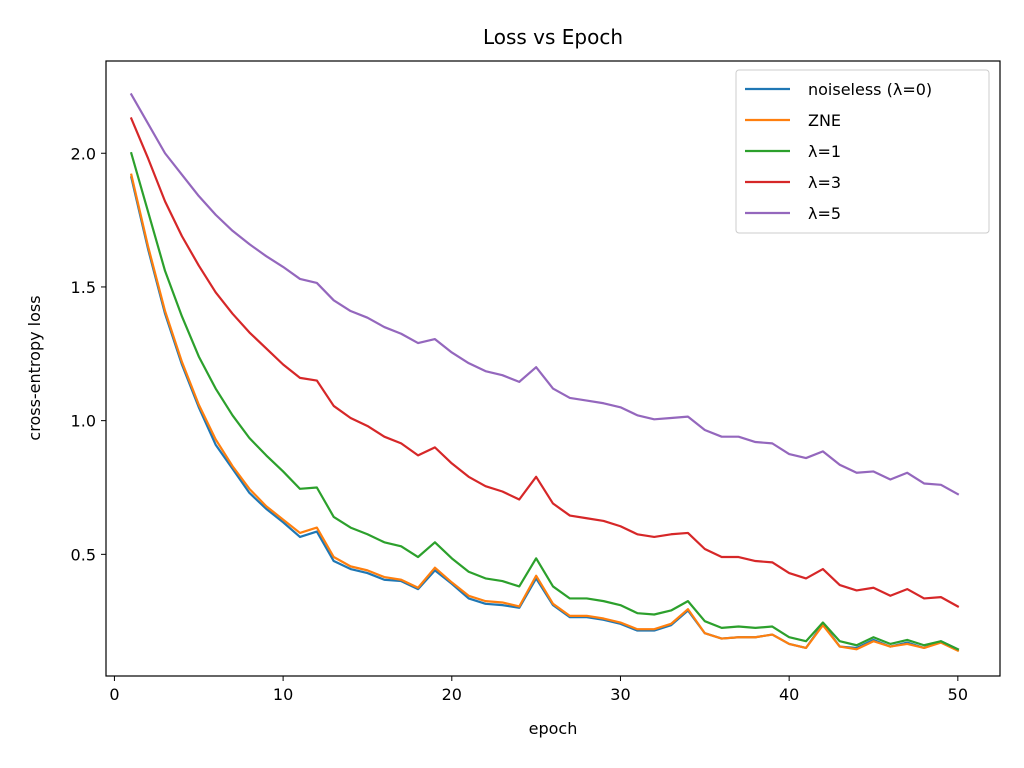  I want to click on legend-box, so click(862, 151).